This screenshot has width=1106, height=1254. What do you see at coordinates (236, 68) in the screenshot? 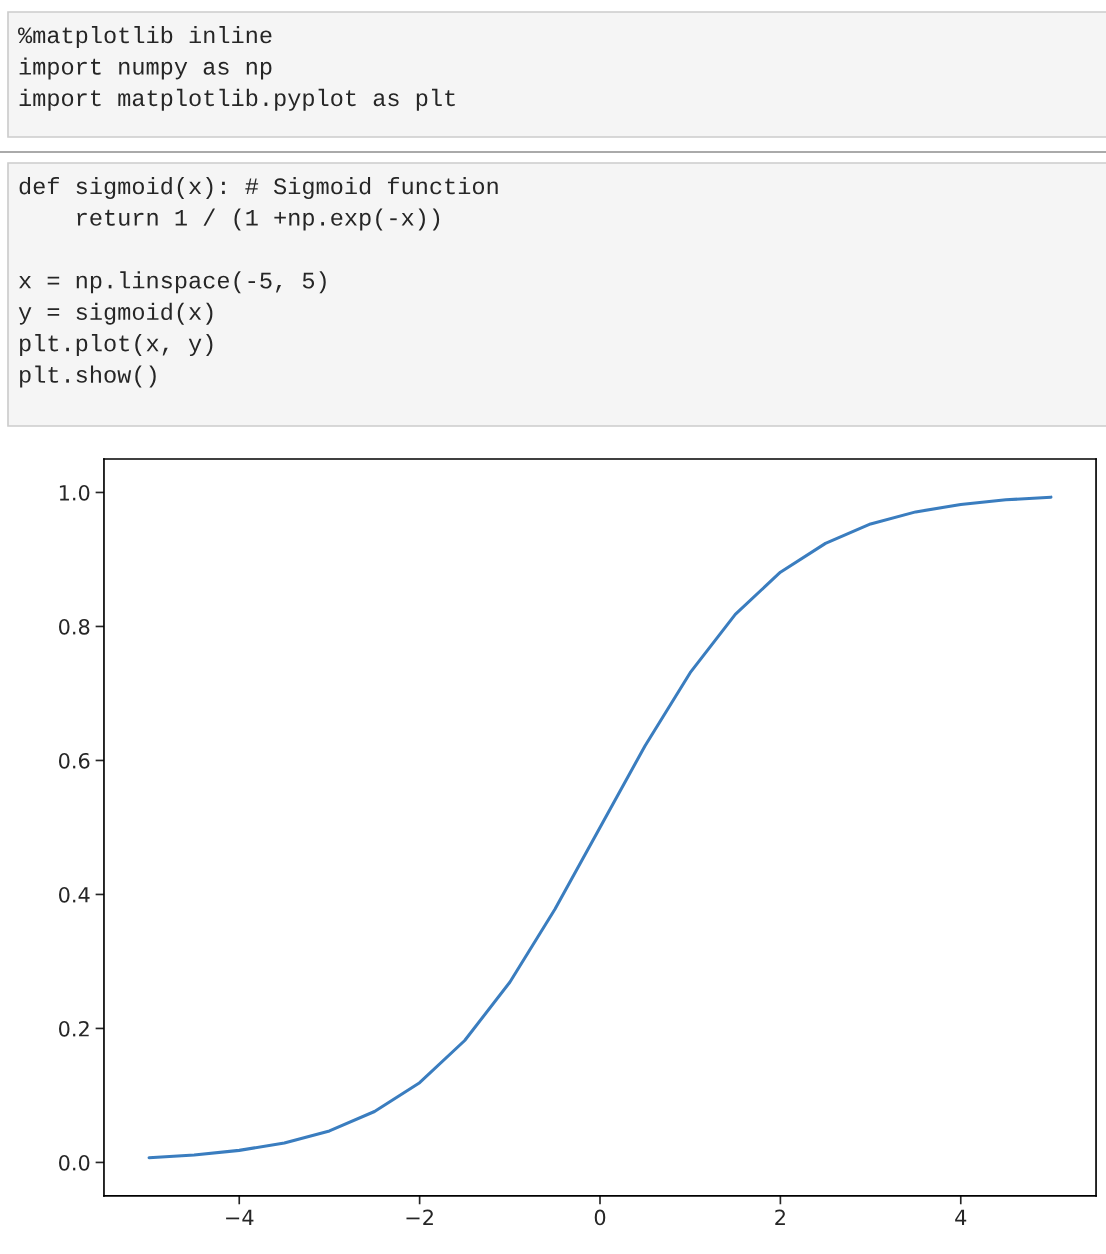
I see `text: %matplotlib inline import numpy as np import matplotlib.pyplot as plt` at bounding box center [236, 68].